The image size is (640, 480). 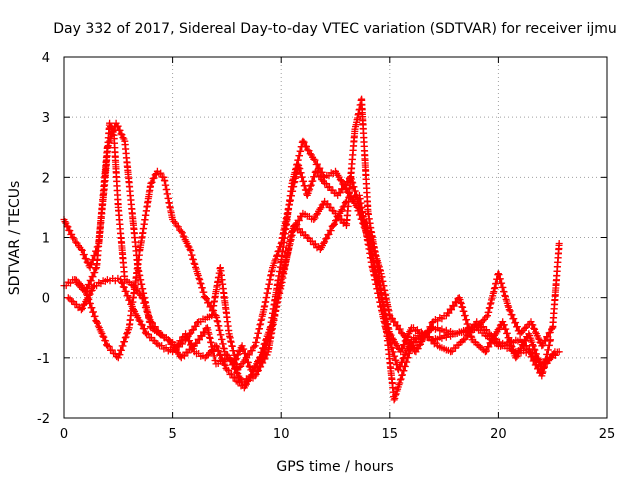 I want to click on y-tick-label: 1, so click(x=46, y=239).